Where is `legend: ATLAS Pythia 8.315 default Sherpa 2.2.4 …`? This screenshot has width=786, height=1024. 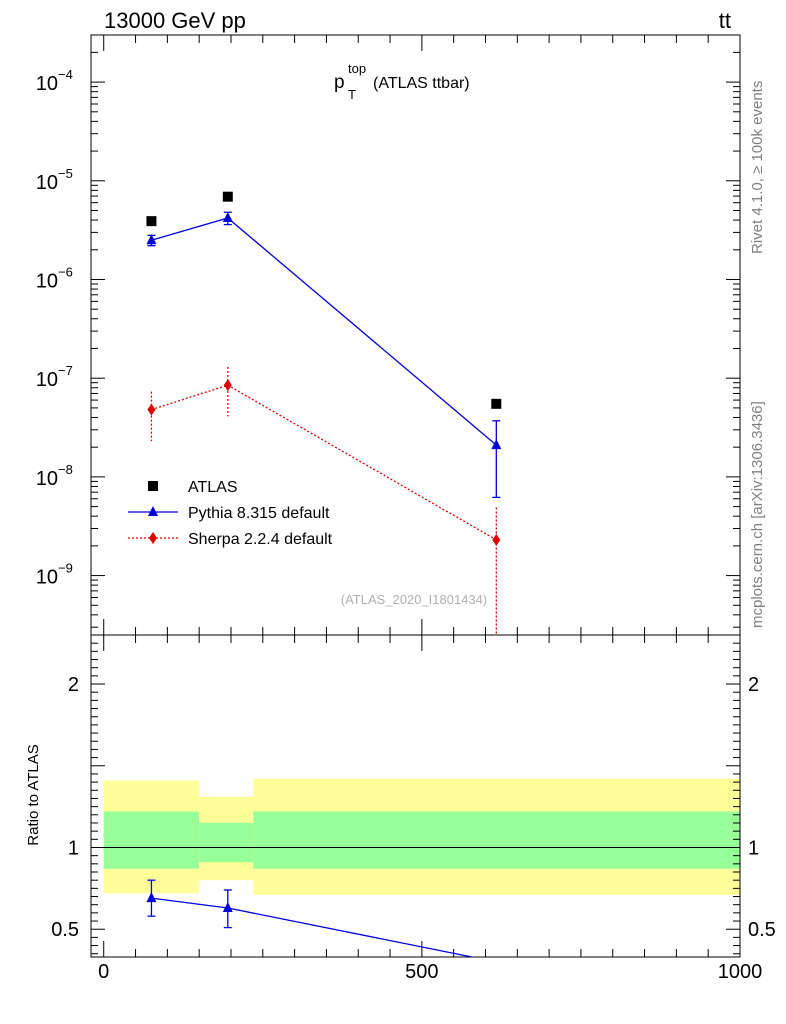
legend: ATLAS Pythia 8.315 default Sherpa 2.2.4 … is located at coordinates (230, 513).